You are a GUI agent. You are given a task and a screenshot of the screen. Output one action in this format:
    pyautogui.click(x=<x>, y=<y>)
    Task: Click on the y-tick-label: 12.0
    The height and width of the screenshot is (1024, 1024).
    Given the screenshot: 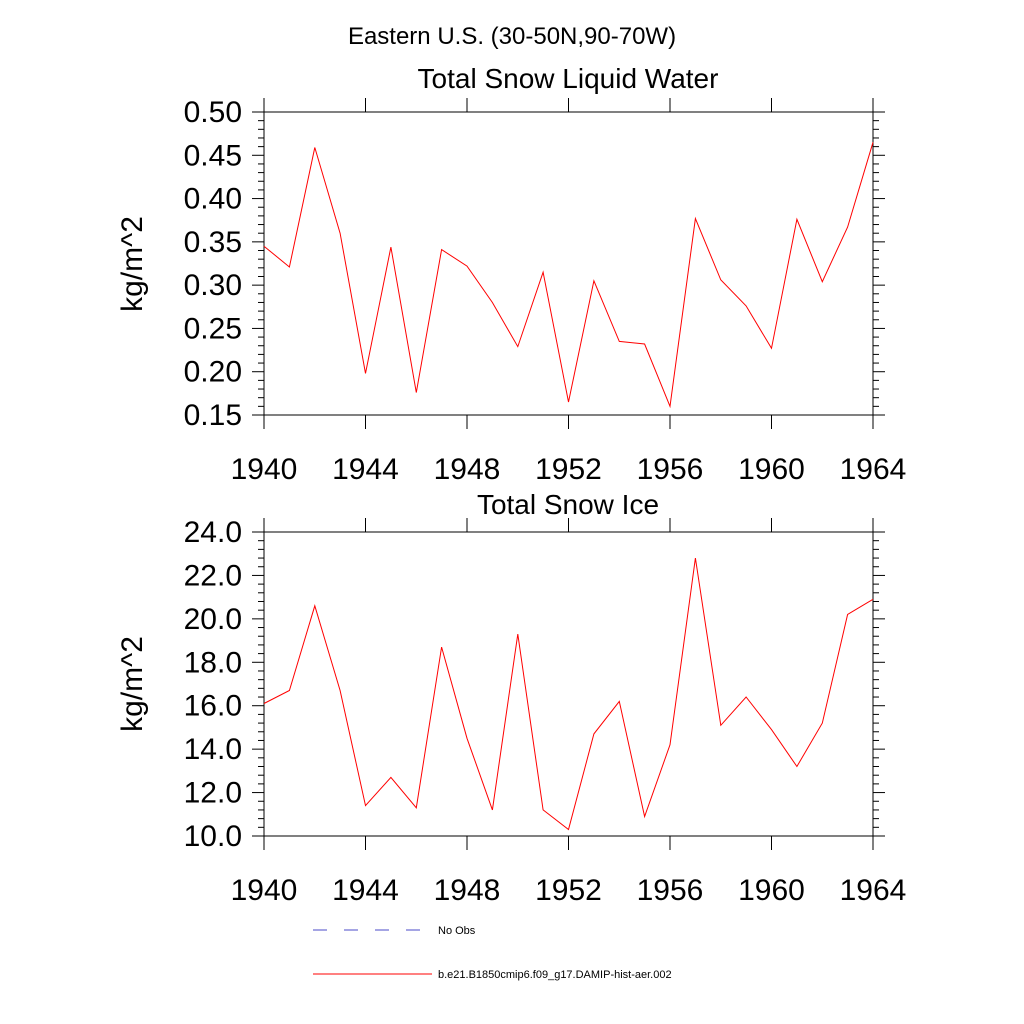 What is the action you would take?
    pyautogui.click(x=213, y=793)
    